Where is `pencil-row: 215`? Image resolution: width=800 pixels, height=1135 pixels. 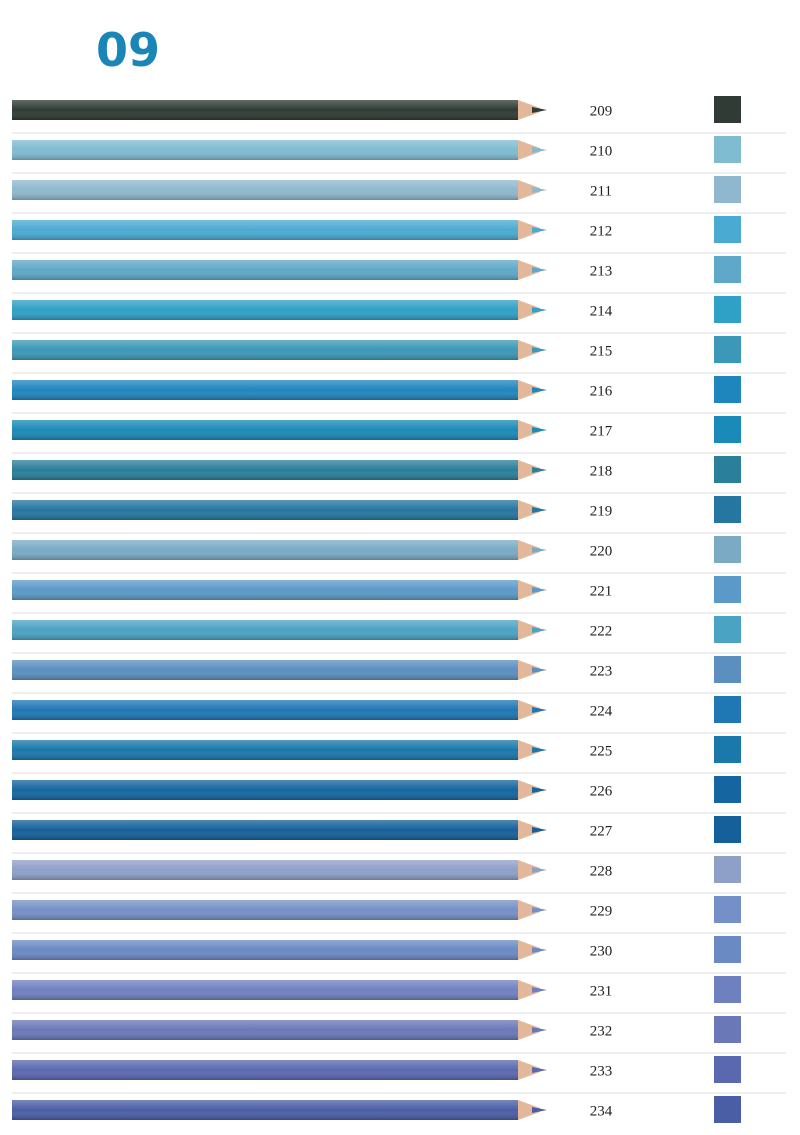
pencil-row: 215 is located at coordinates (399, 355).